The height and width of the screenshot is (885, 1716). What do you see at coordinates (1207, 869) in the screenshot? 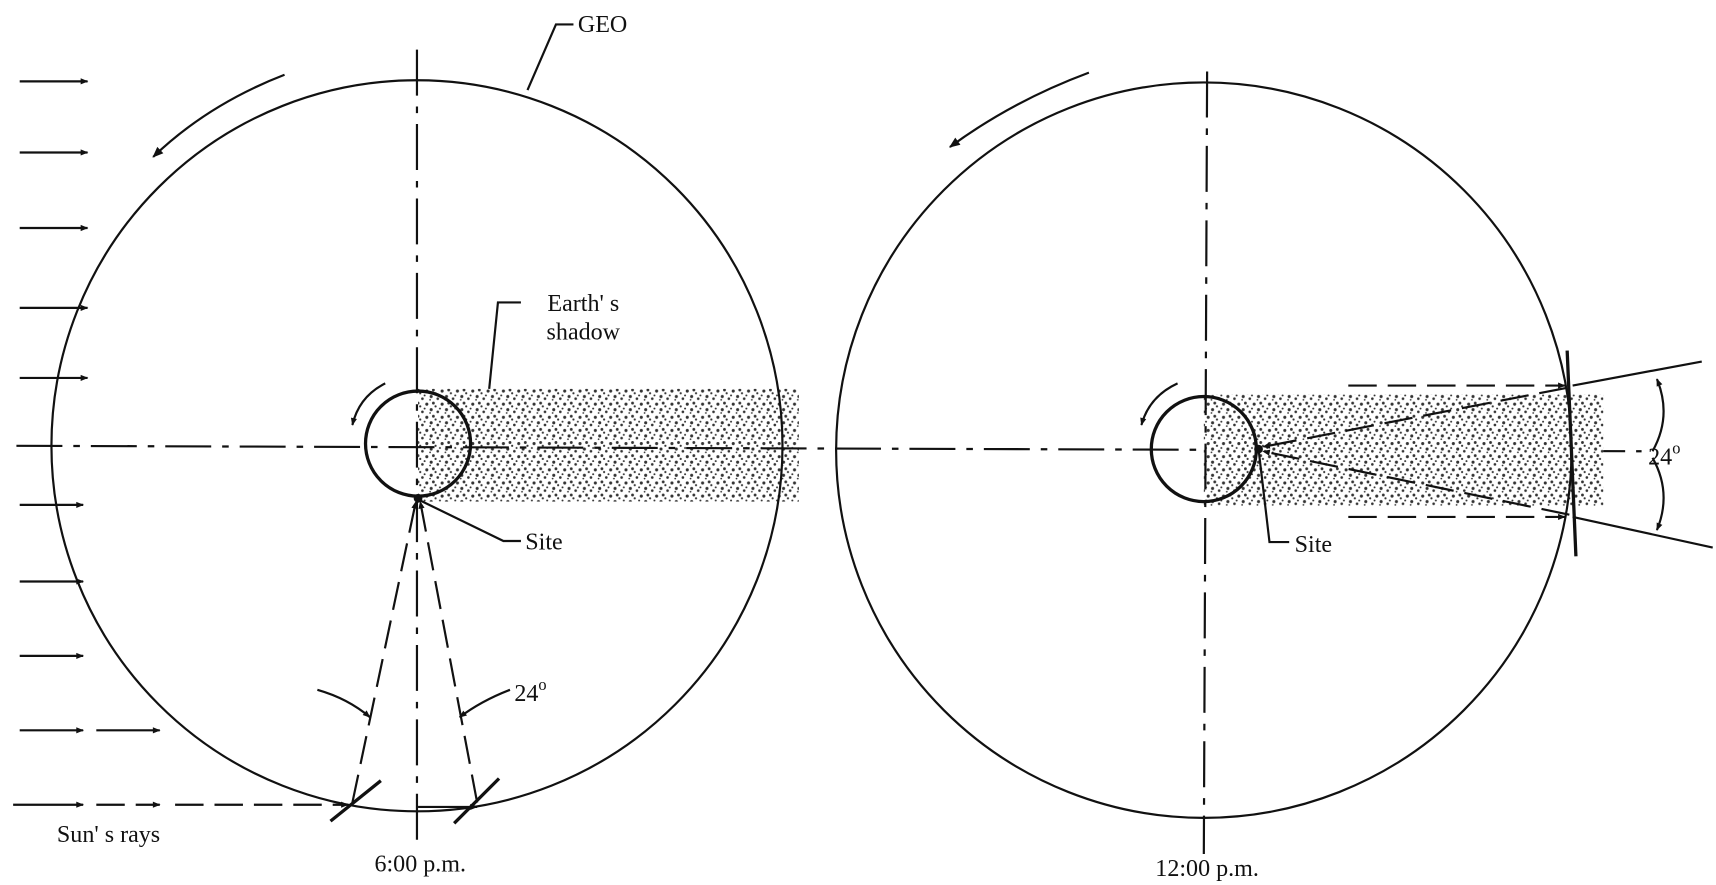
I see `time-label: 12:00 p.m.` at bounding box center [1207, 869].